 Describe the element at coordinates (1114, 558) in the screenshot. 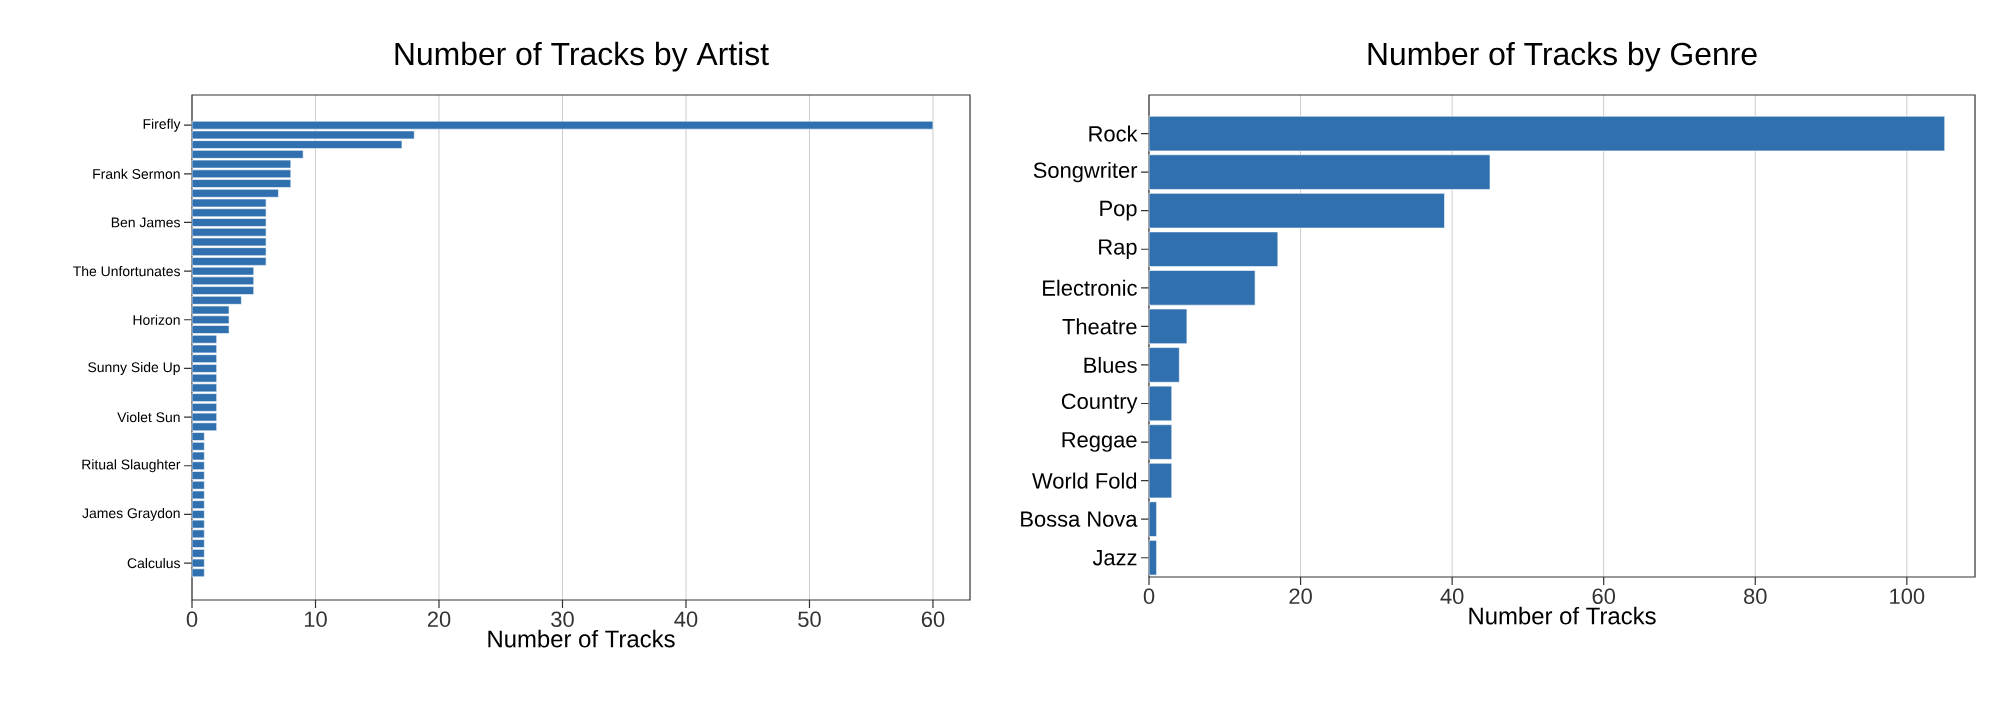

I see `y-tick-label: Jazz` at that location.